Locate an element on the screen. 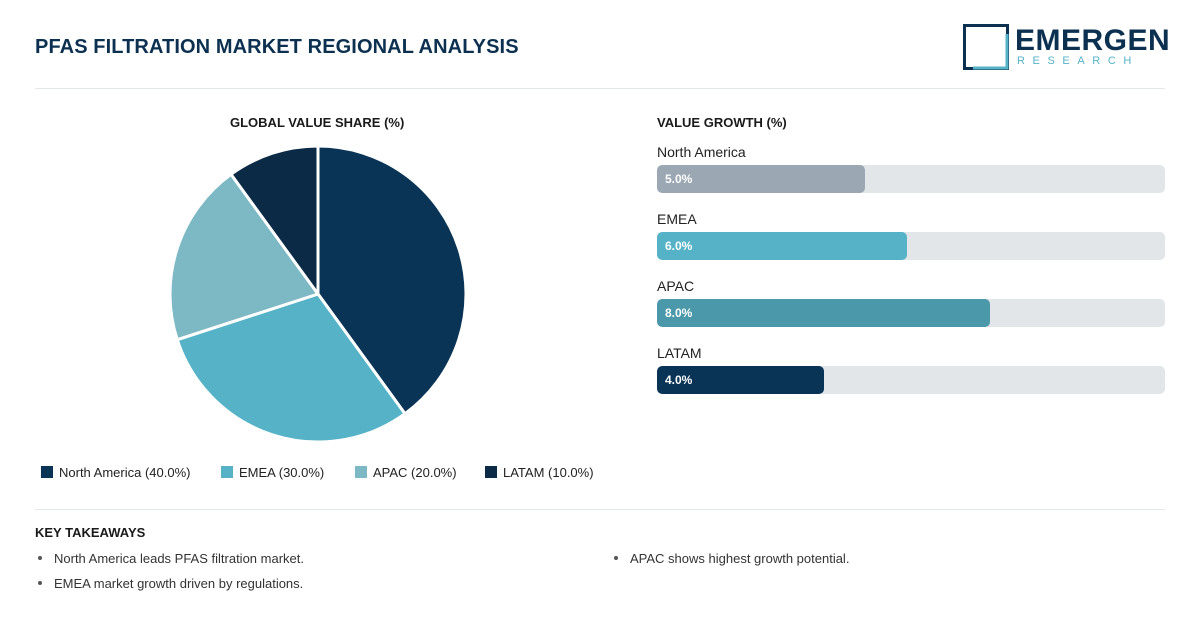 The height and width of the screenshot is (620, 1200). pie-slice-apac is located at coordinates (244, 257).